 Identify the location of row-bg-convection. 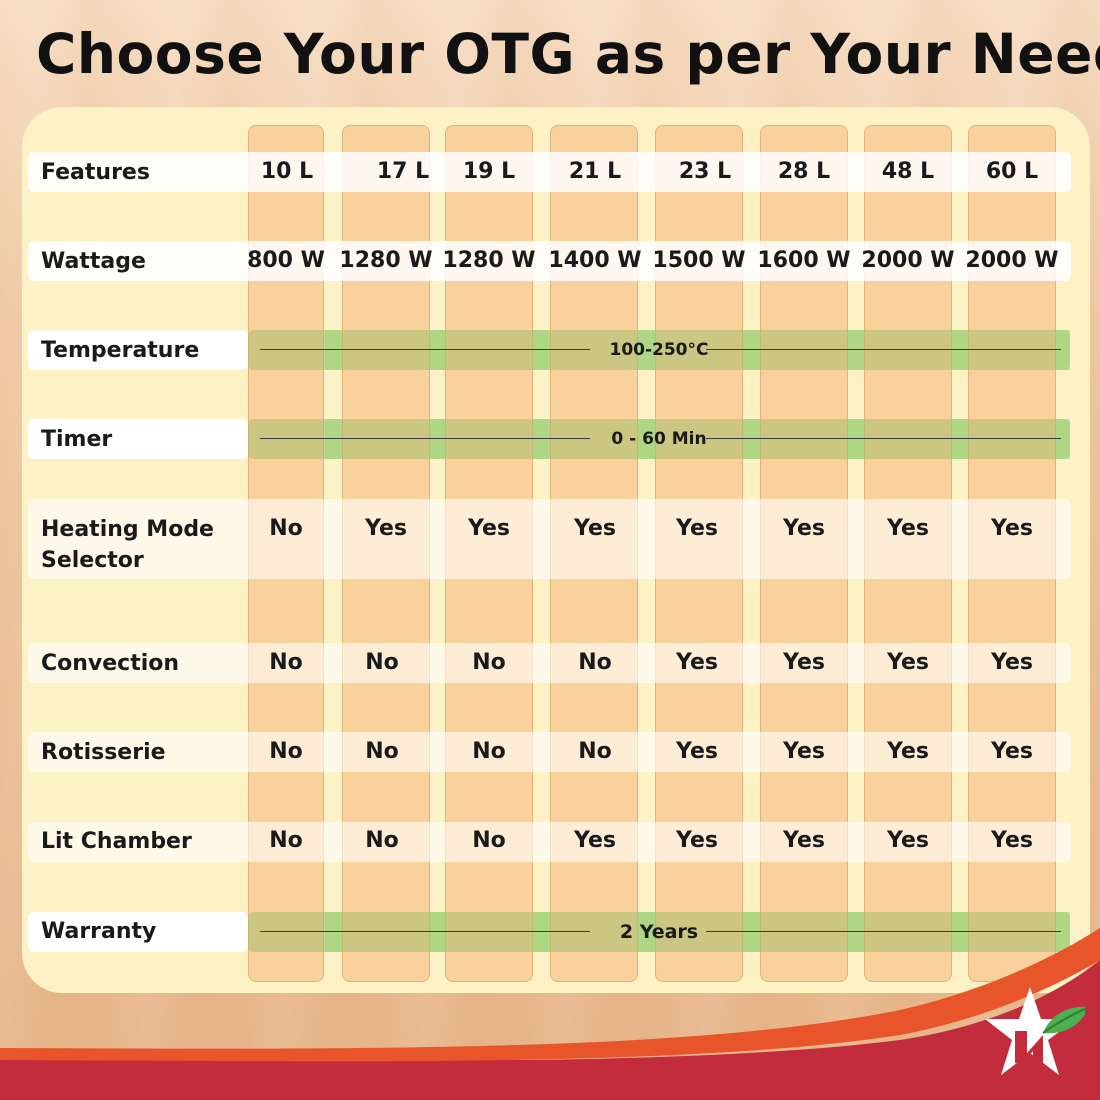
(549, 663).